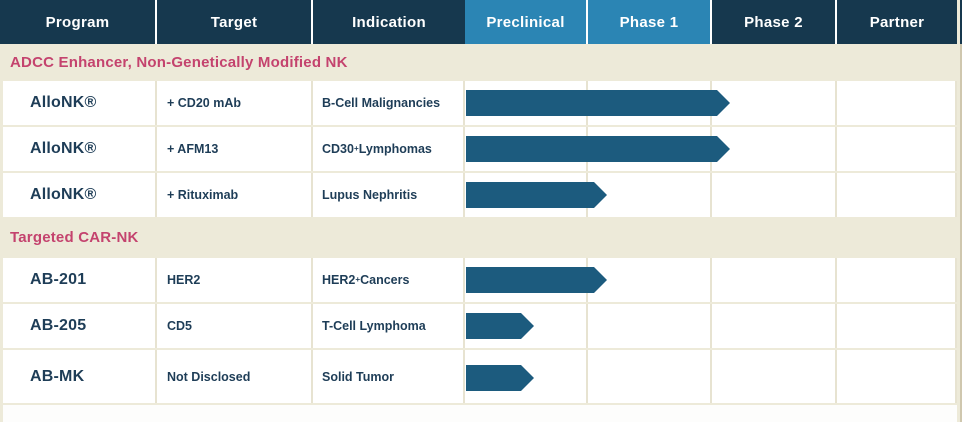 This screenshot has height=422, width=962. I want to click on column-header-indication: Indication, so click(389, 22).